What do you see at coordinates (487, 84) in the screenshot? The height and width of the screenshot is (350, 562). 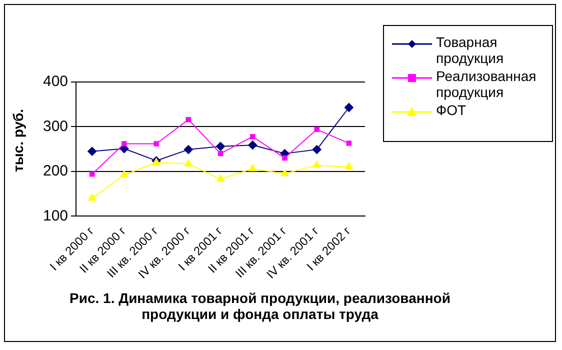 I see `legend-label: Реализованная продукция` at bounding box center [487, 84].